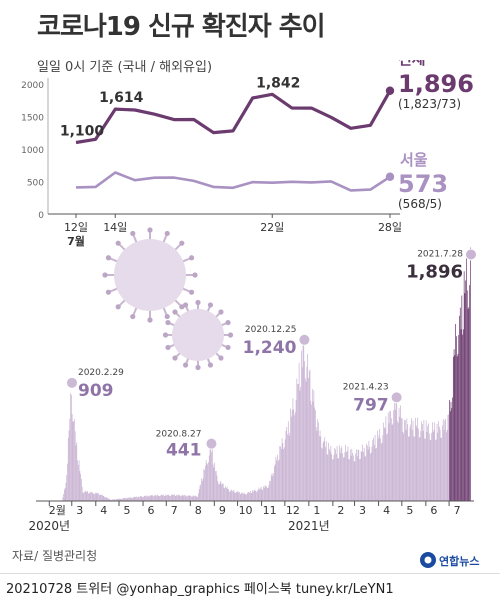 The width and height of the screenshot is (500, 600). Describe the element at coordinates (433, 510) in the screenshot. I see `month-label: 6` at that location.